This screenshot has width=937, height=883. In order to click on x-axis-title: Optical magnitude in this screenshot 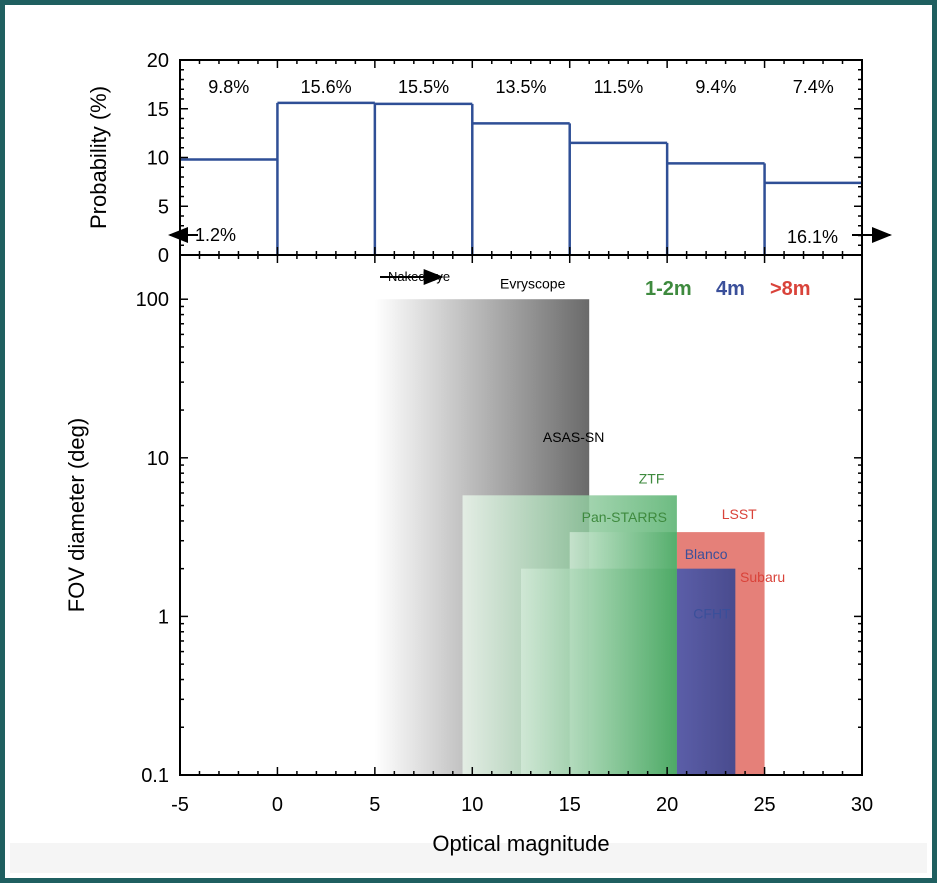, I will do `click(520, 843)`.